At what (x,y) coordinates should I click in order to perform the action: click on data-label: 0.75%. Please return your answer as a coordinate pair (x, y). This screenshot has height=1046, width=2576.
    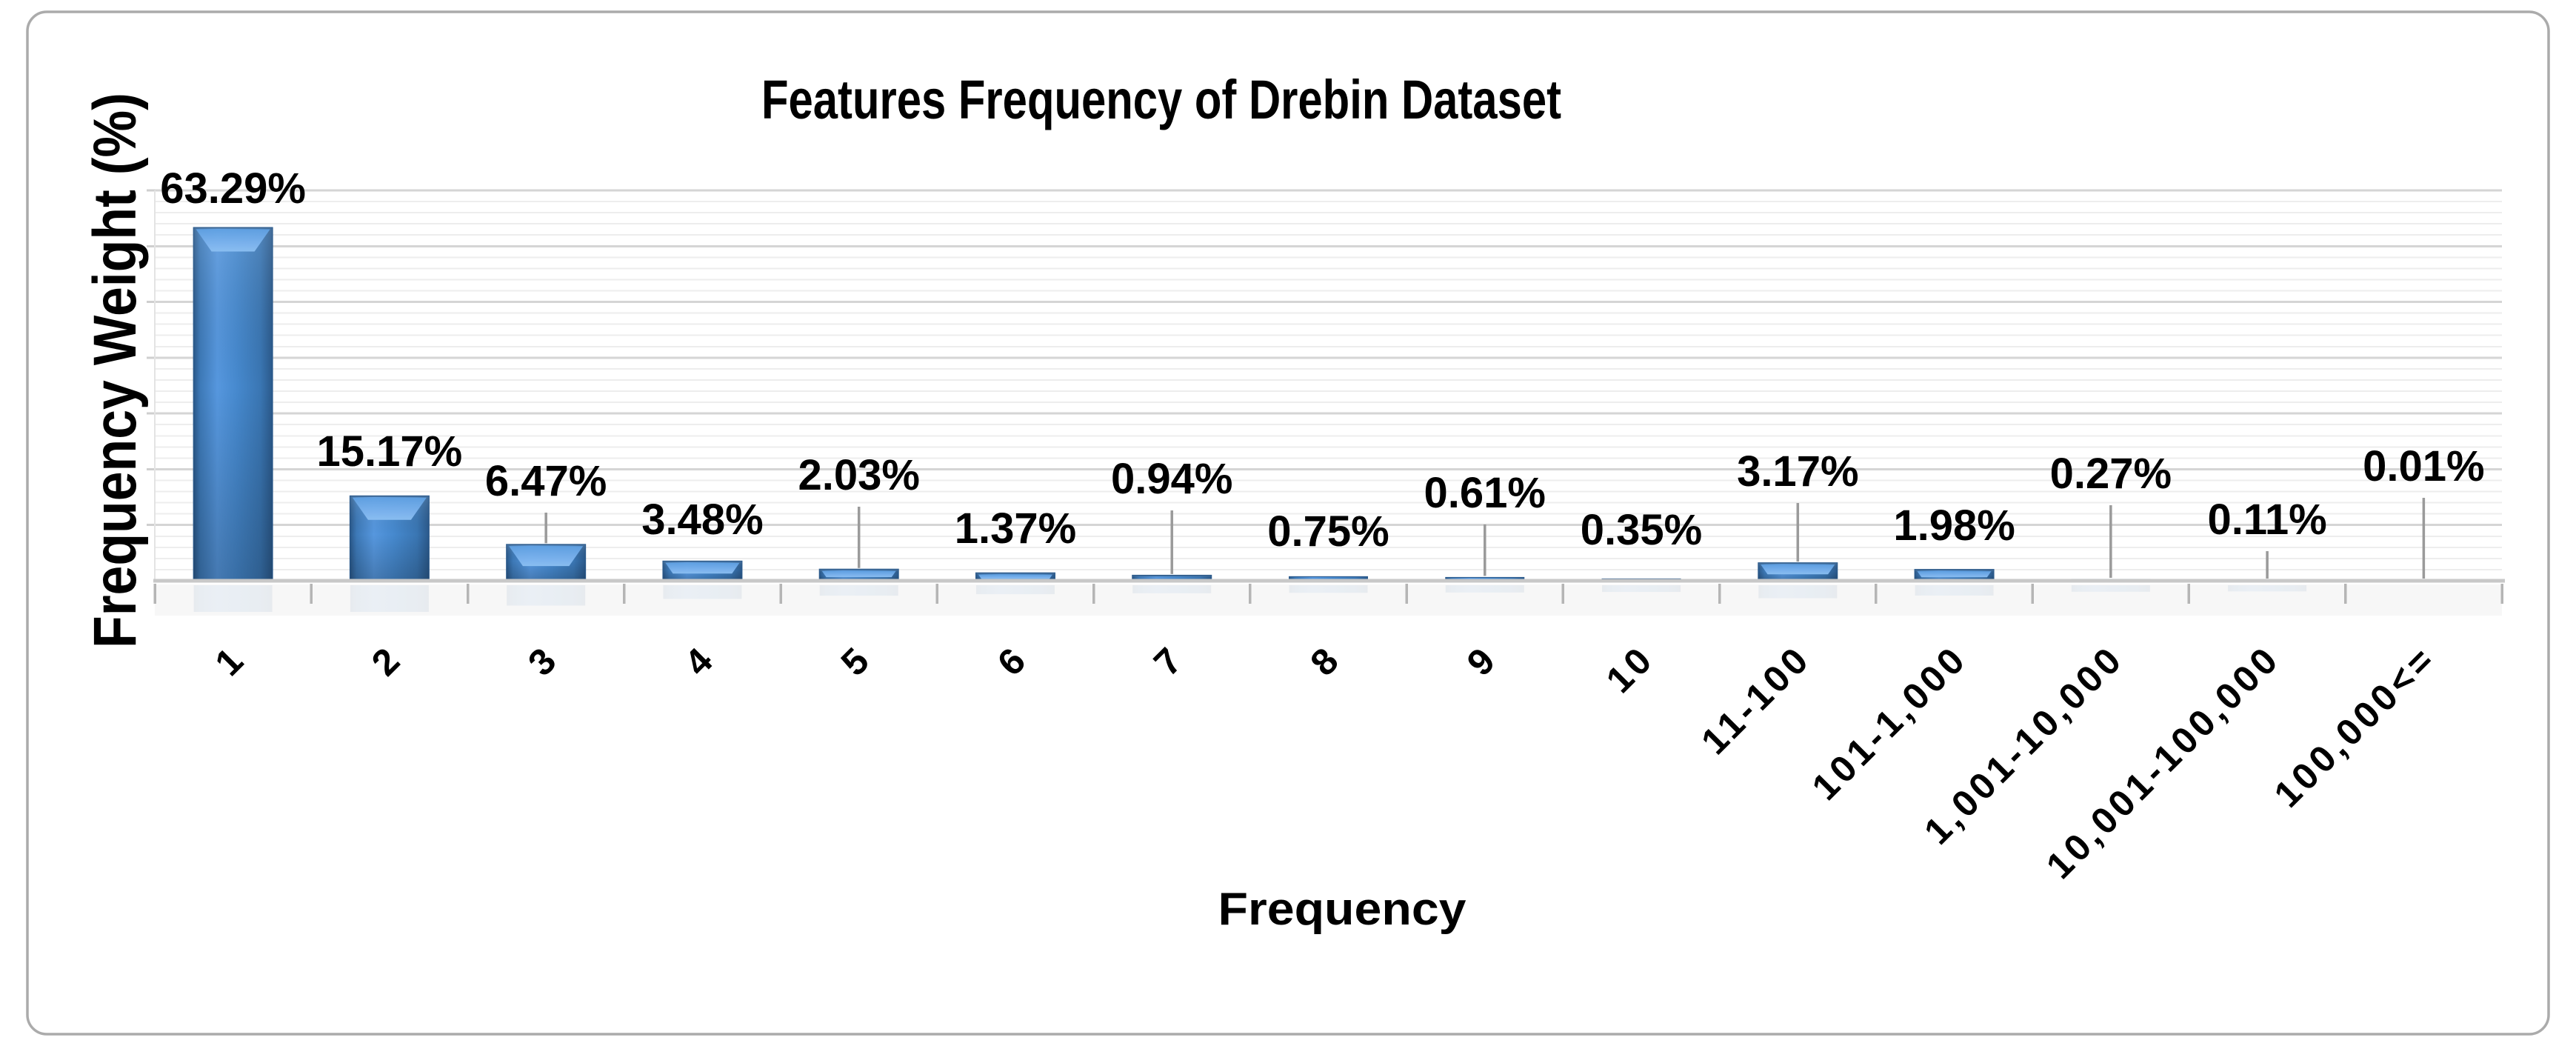
    Looking at the image, I should click on (1328, 531).